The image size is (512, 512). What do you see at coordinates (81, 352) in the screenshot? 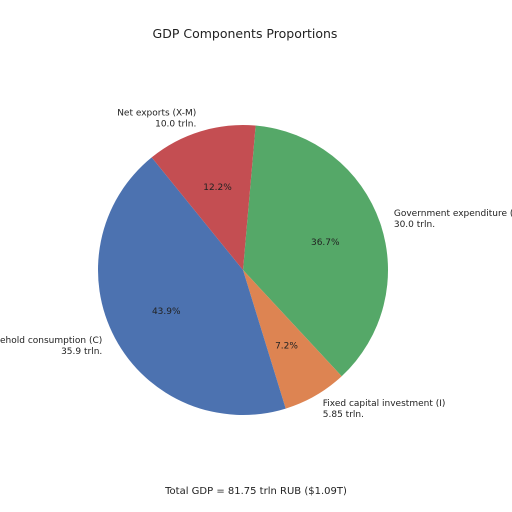
I see `slice-label-value: 35.9 trln.` at bounding box center [81, 352].